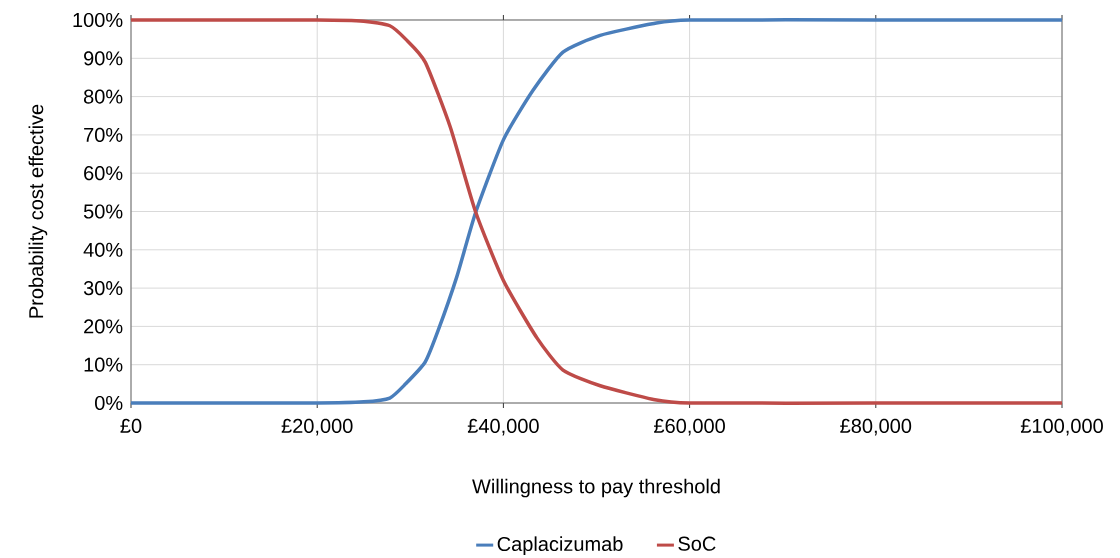 The image size is (1120, 558). I want to click on x-tick-label: £80,000, so click(876, 427).